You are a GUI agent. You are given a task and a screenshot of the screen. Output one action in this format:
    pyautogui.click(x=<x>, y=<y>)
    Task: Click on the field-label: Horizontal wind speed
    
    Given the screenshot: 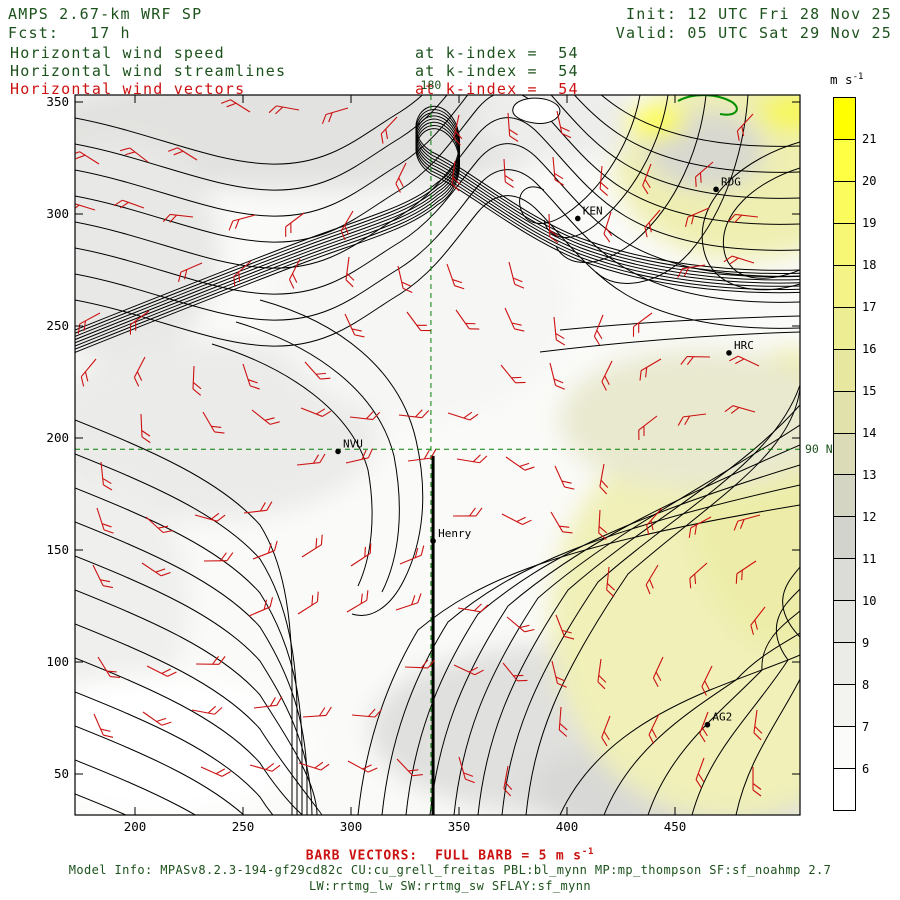 What is the action you would take?
    pyautogui.click(x=117, y=53)
    